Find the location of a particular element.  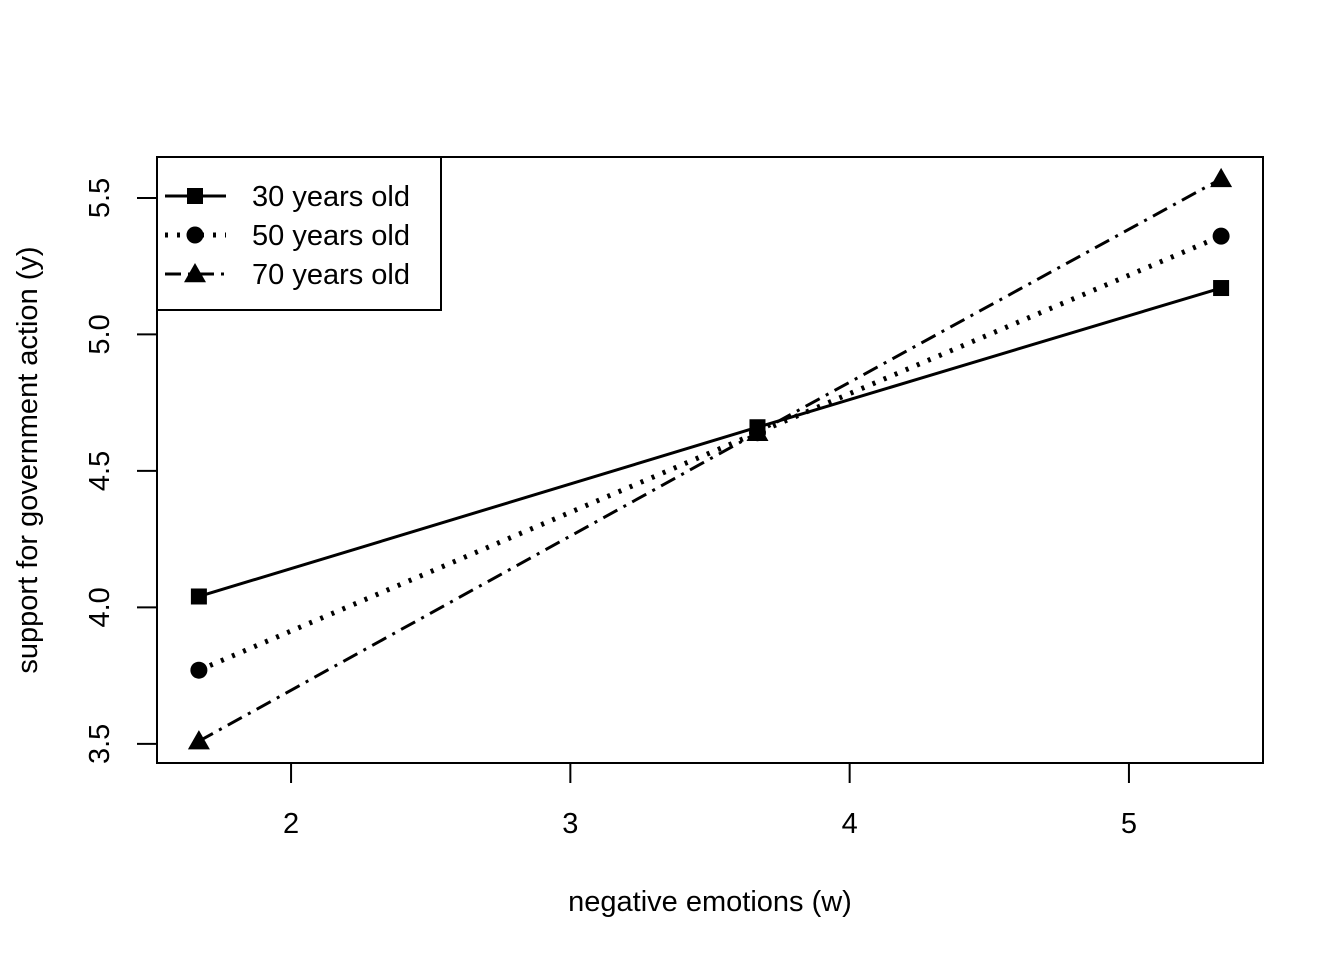

x-axis-label: negative emotions (w) is located at coordinates (710, 902).